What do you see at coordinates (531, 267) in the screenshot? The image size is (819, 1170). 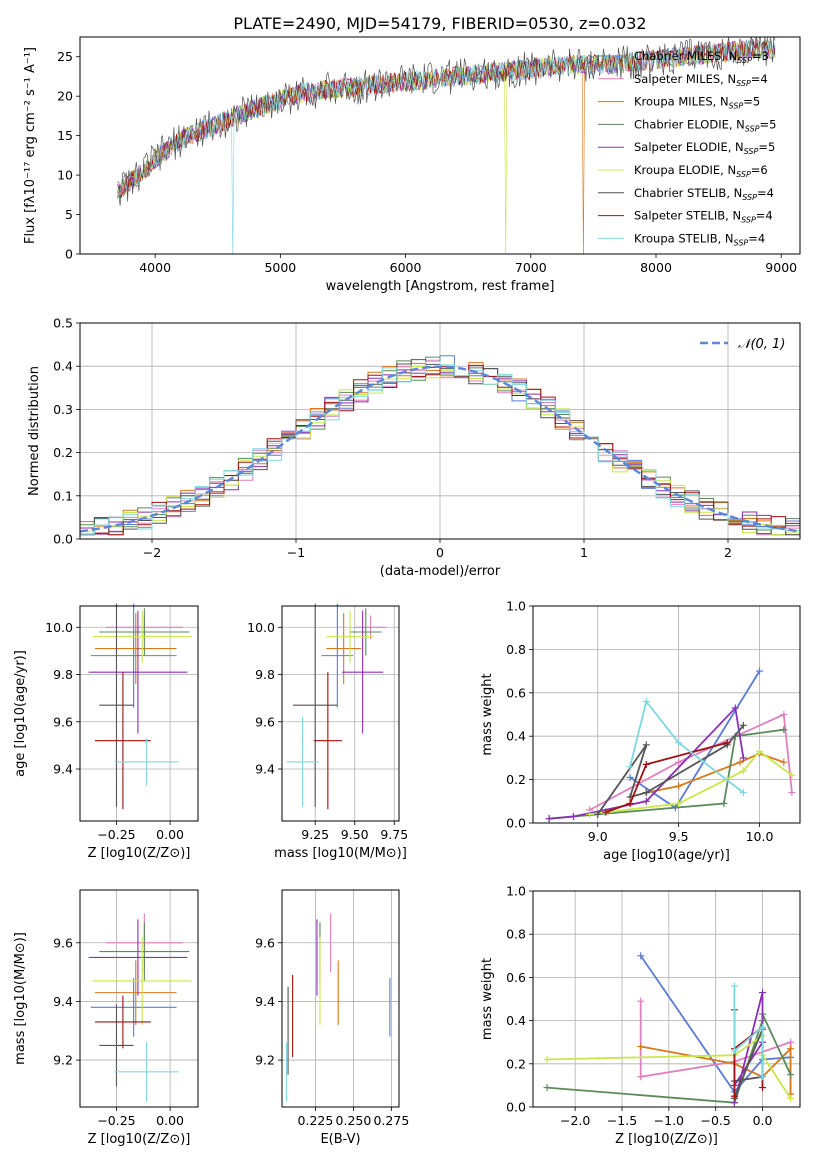 I see `x-tick-label: 7000` at bounding box center [531, 267].